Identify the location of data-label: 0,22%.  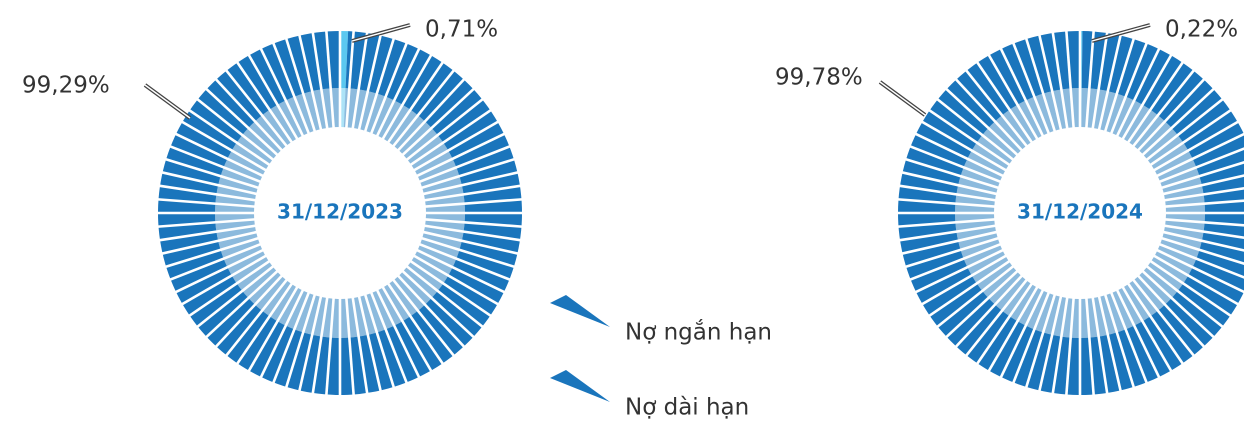
(1201, 30).